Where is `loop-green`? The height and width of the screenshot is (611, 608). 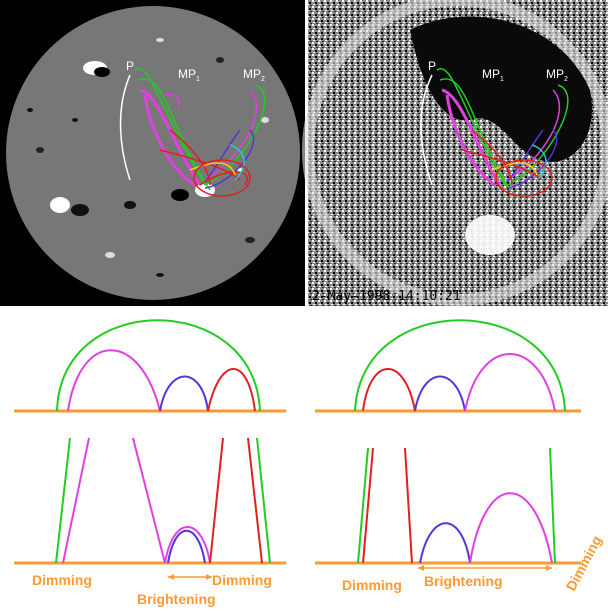
loop-green is located at coordinates (158, 365).